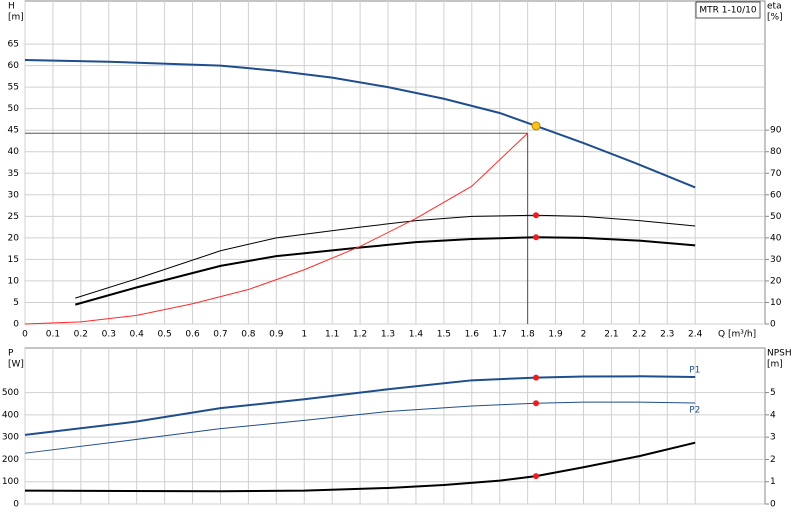  Describe the element at coordinates (694, 411) in the screenshot. I see `legend-label: P2` at that location.